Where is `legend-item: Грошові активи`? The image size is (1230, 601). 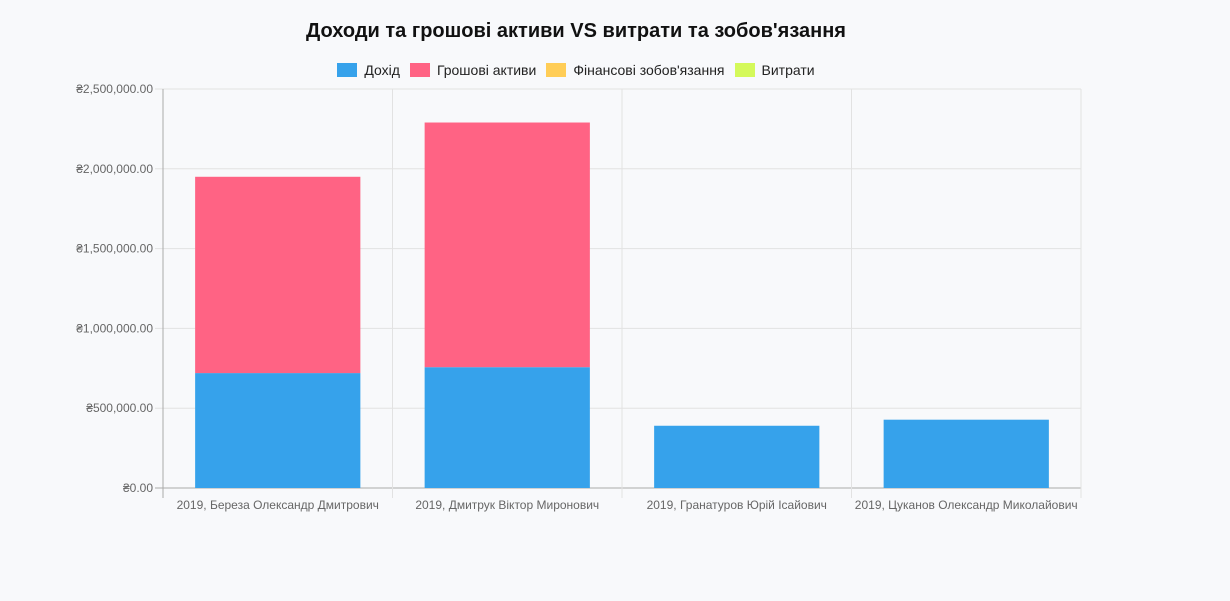 legend-item: Грошові активи is located at coordinates (473, 70).